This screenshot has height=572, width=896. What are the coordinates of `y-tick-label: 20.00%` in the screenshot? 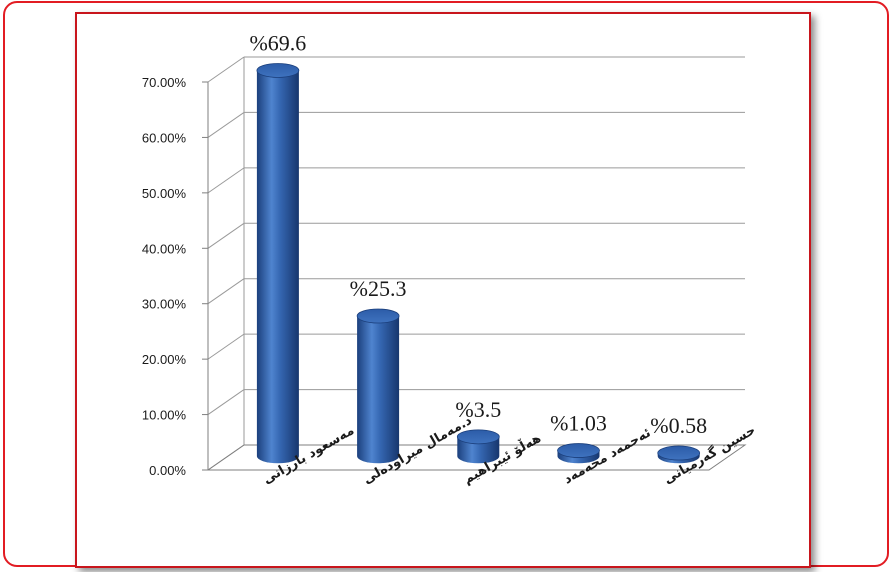 It's located at (164, 359).